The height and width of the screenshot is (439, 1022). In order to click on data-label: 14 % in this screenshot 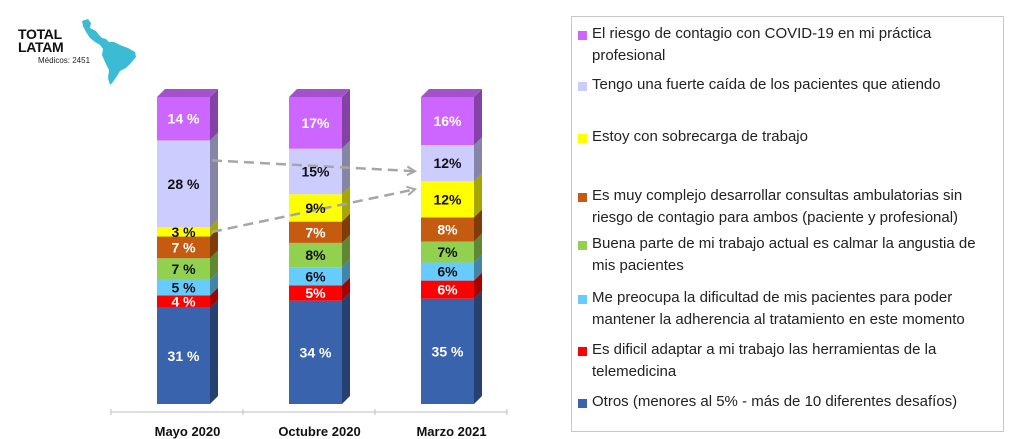, I will do `click(184, 119)`.